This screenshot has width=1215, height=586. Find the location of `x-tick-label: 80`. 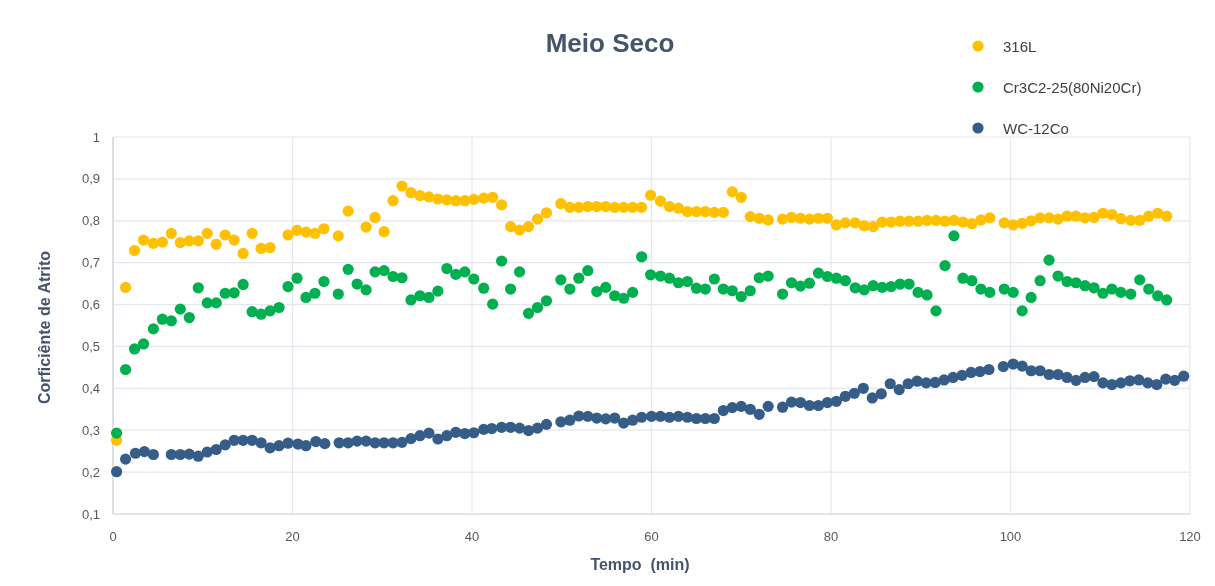

x-tick-label: 80 is located at coordinates (831, 536).